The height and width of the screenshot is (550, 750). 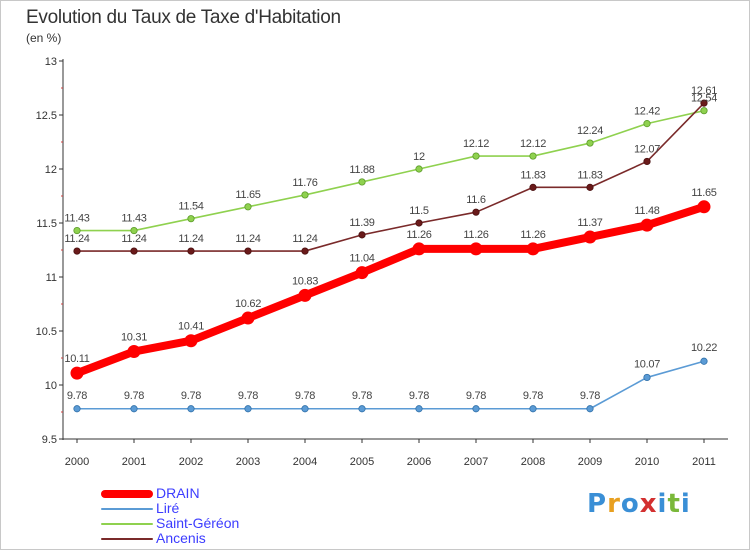 I want to click on data-label-ancenis: 11.6, so click(x=476, y=200).